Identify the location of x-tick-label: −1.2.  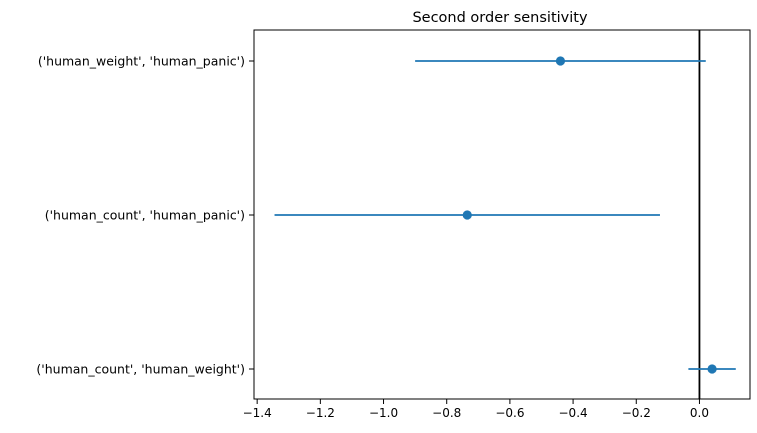
(320, 413).